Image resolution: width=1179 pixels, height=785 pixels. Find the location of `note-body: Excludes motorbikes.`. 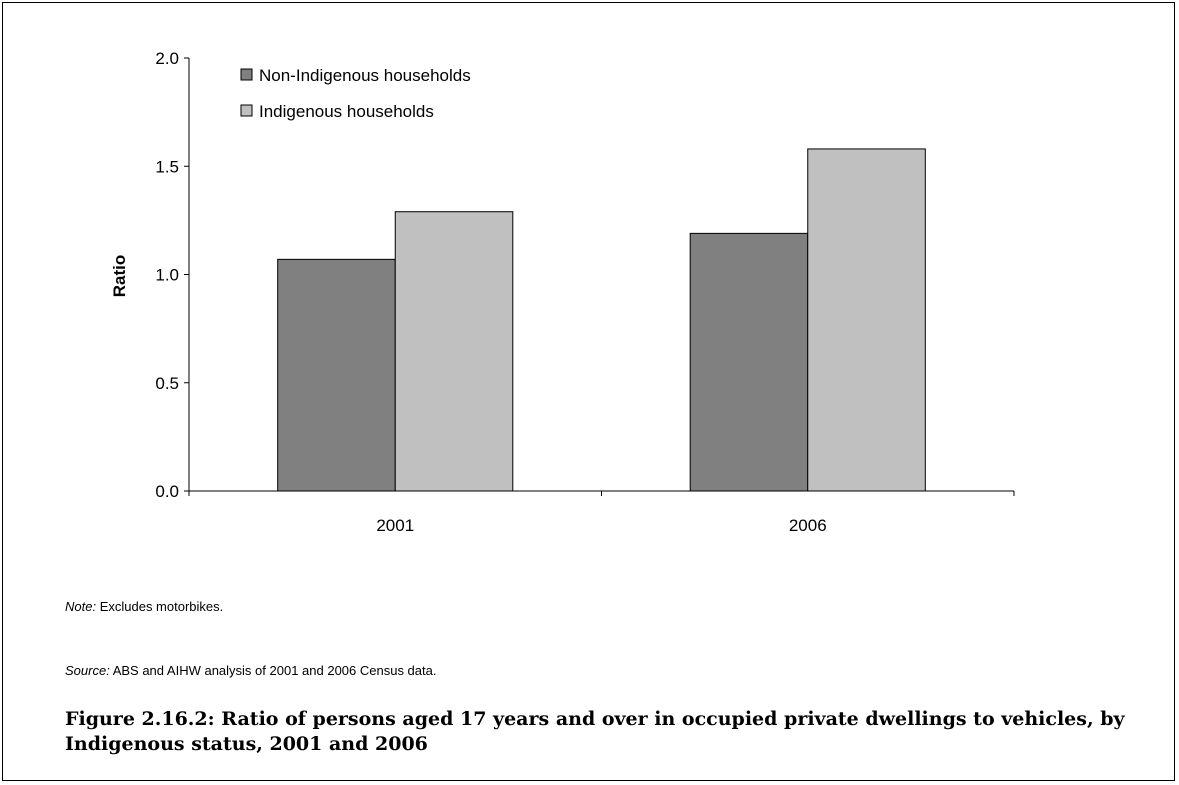

note-body: Excludes motorbikes. is located at coordinates (160, 606).